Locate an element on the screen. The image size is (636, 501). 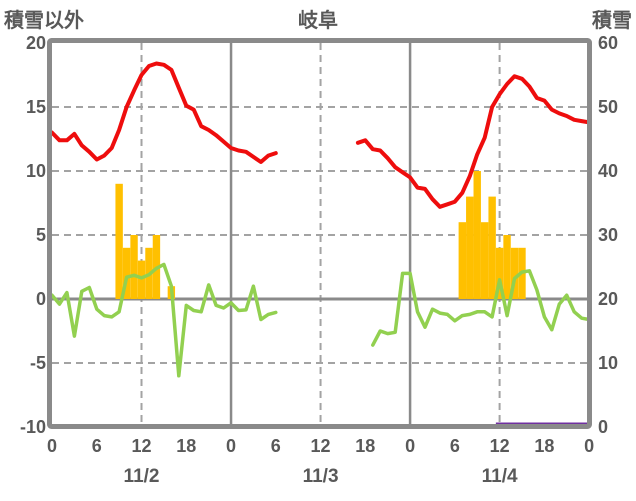
left-axis-tick-label: 0 is located at coordinates (40, 299).